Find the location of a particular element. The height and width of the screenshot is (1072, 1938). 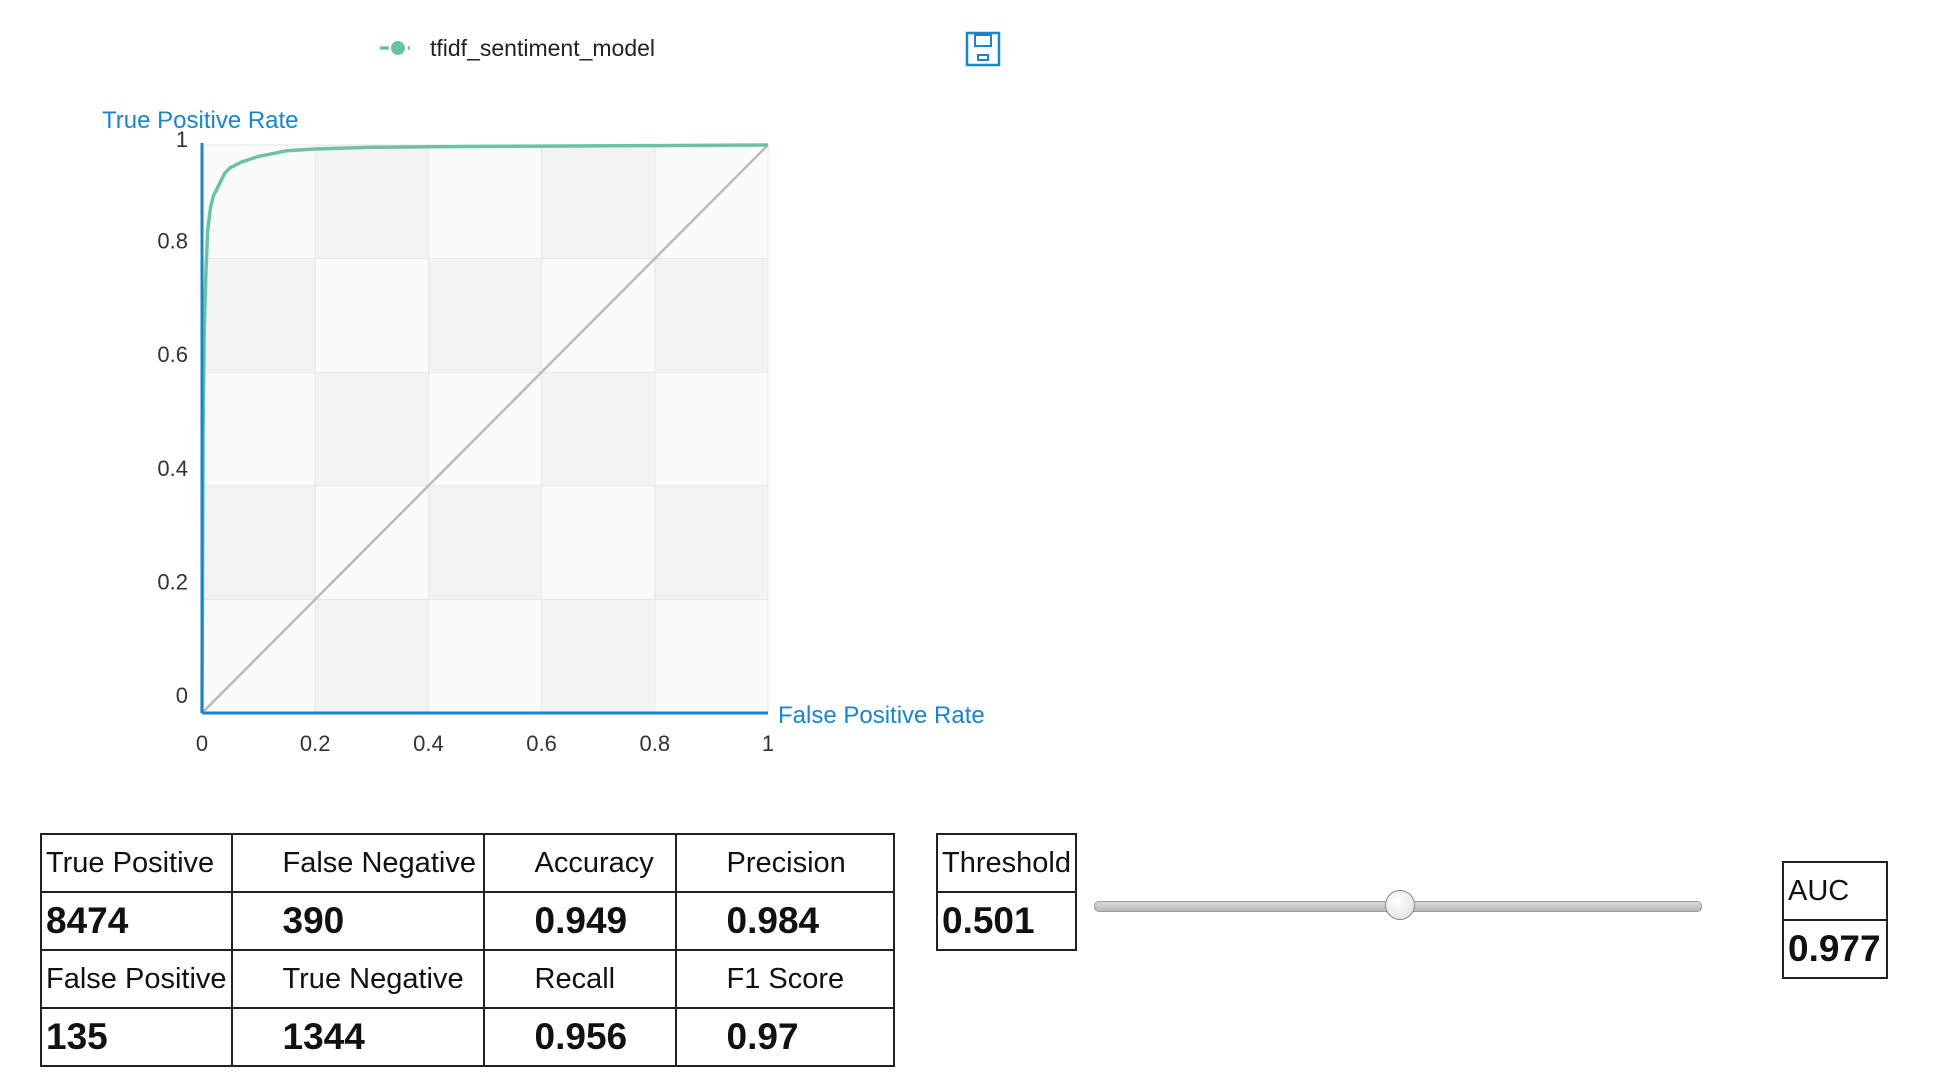

x-tick-label: 0 is located at coordinates (202, 743).